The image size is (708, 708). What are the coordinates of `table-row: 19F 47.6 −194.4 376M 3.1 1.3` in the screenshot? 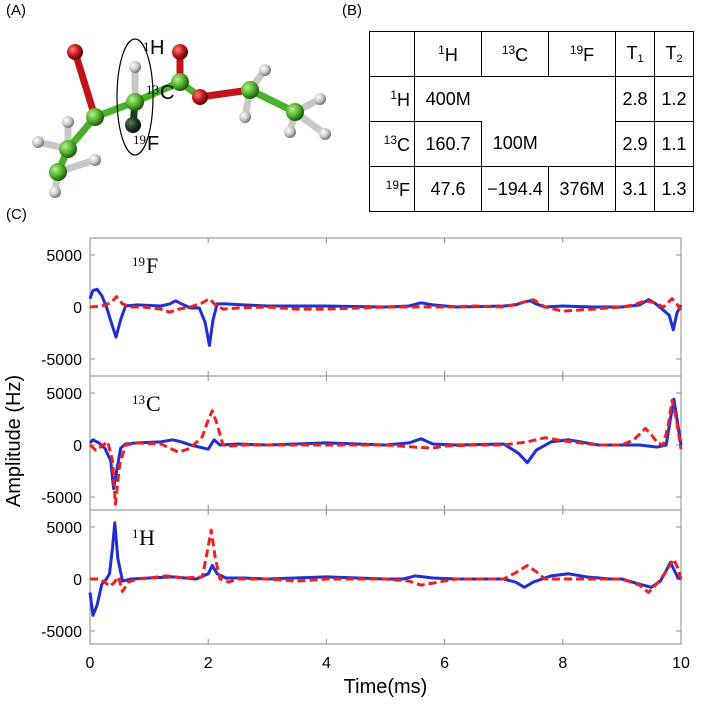 It's located at (531, 189).